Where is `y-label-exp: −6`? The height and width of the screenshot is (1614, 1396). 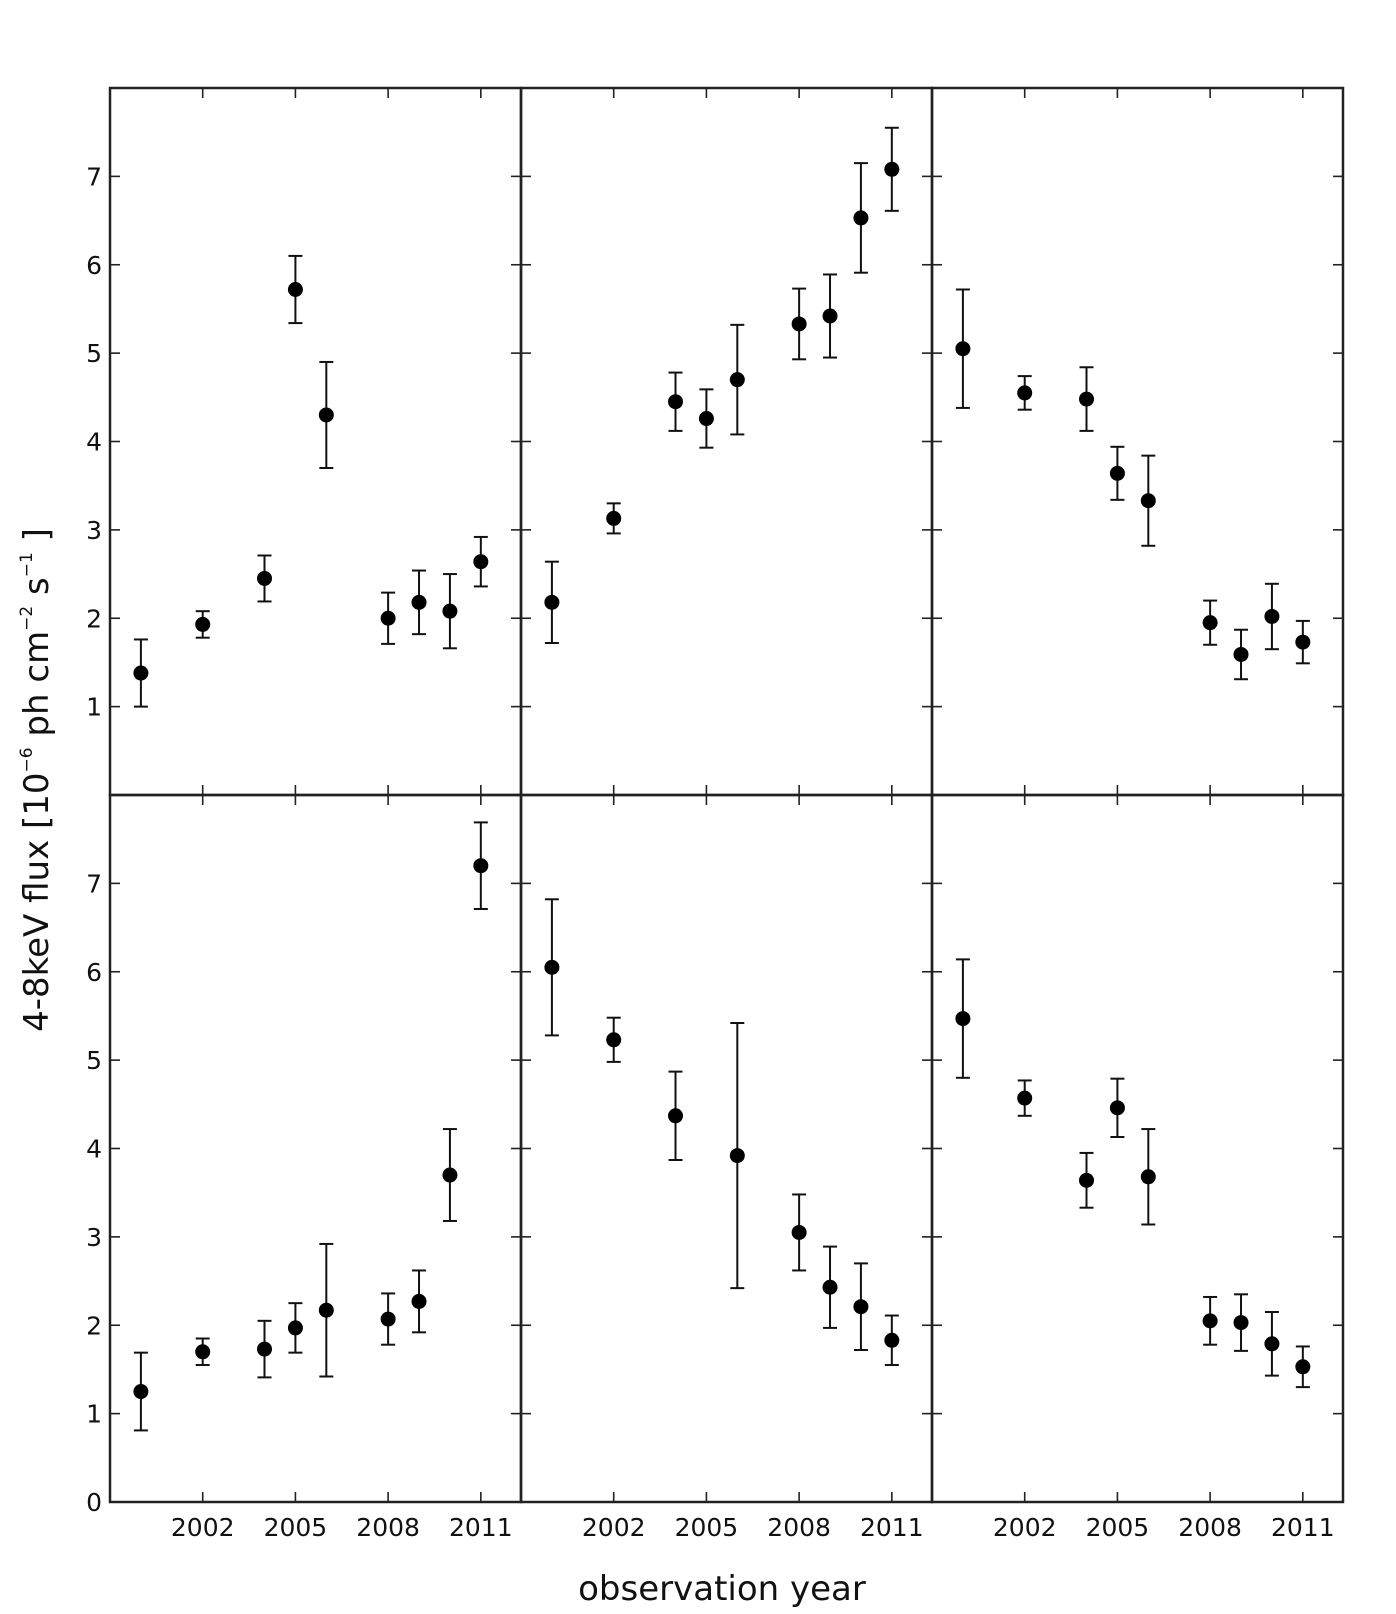 y-label-exp: −6 is located at coordinates (27, 759).